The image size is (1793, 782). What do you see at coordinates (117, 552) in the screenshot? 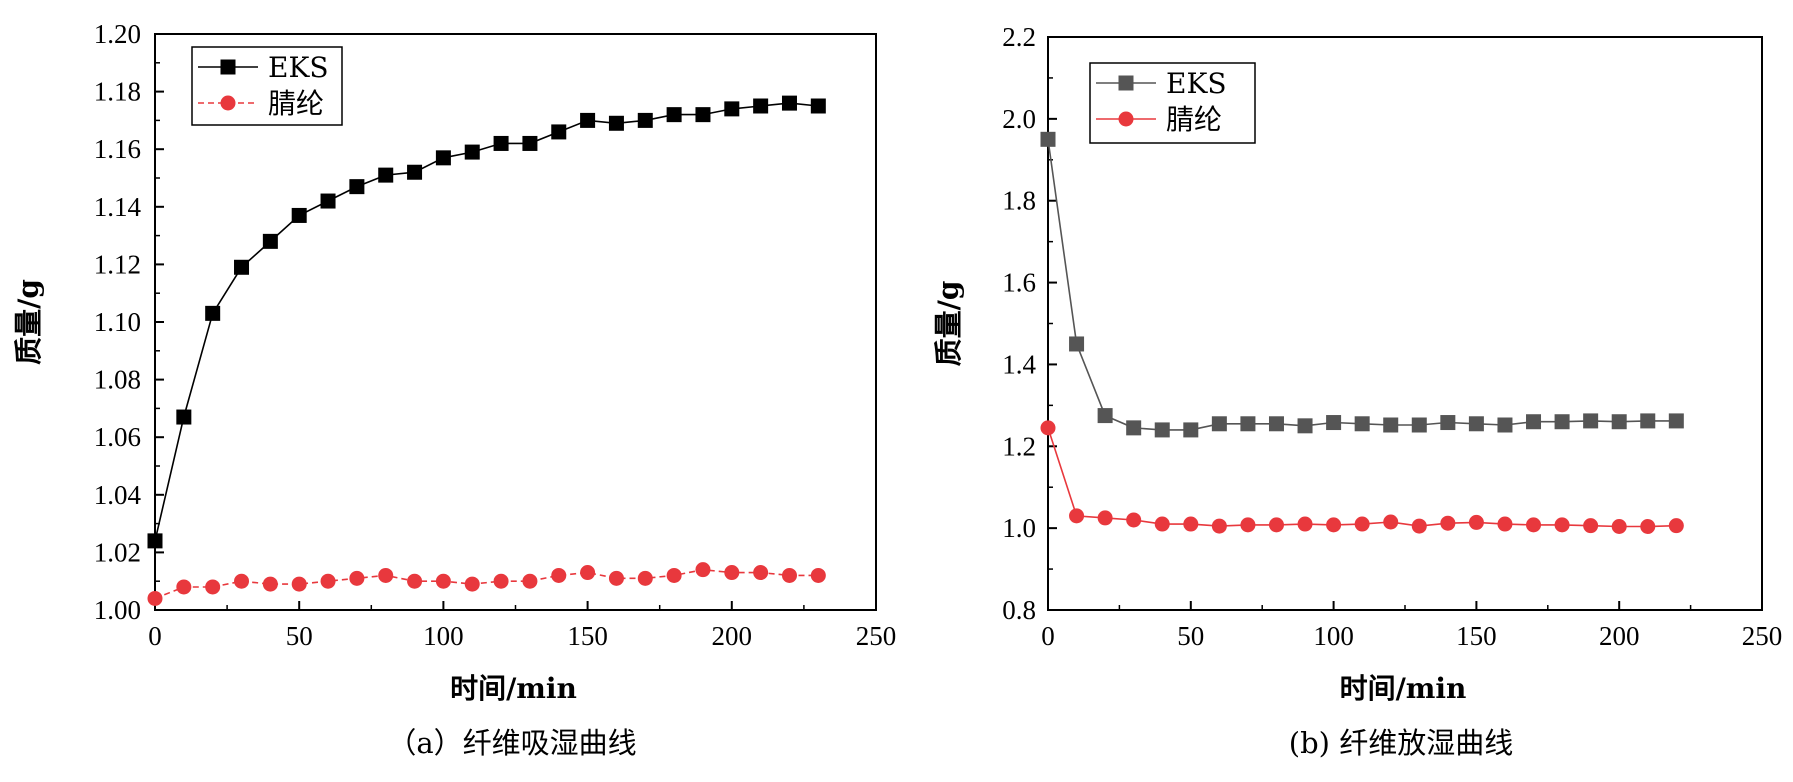
I see `a-y-tick-label: 1.02` at bounding box center [117, 552].